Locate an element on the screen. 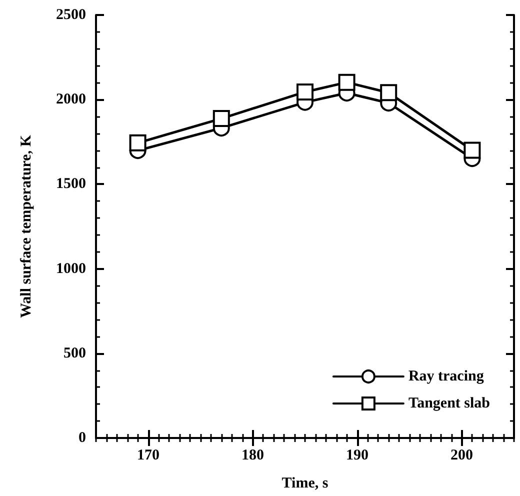  y-tick-label: 0 is located at coordinates (82, 438).